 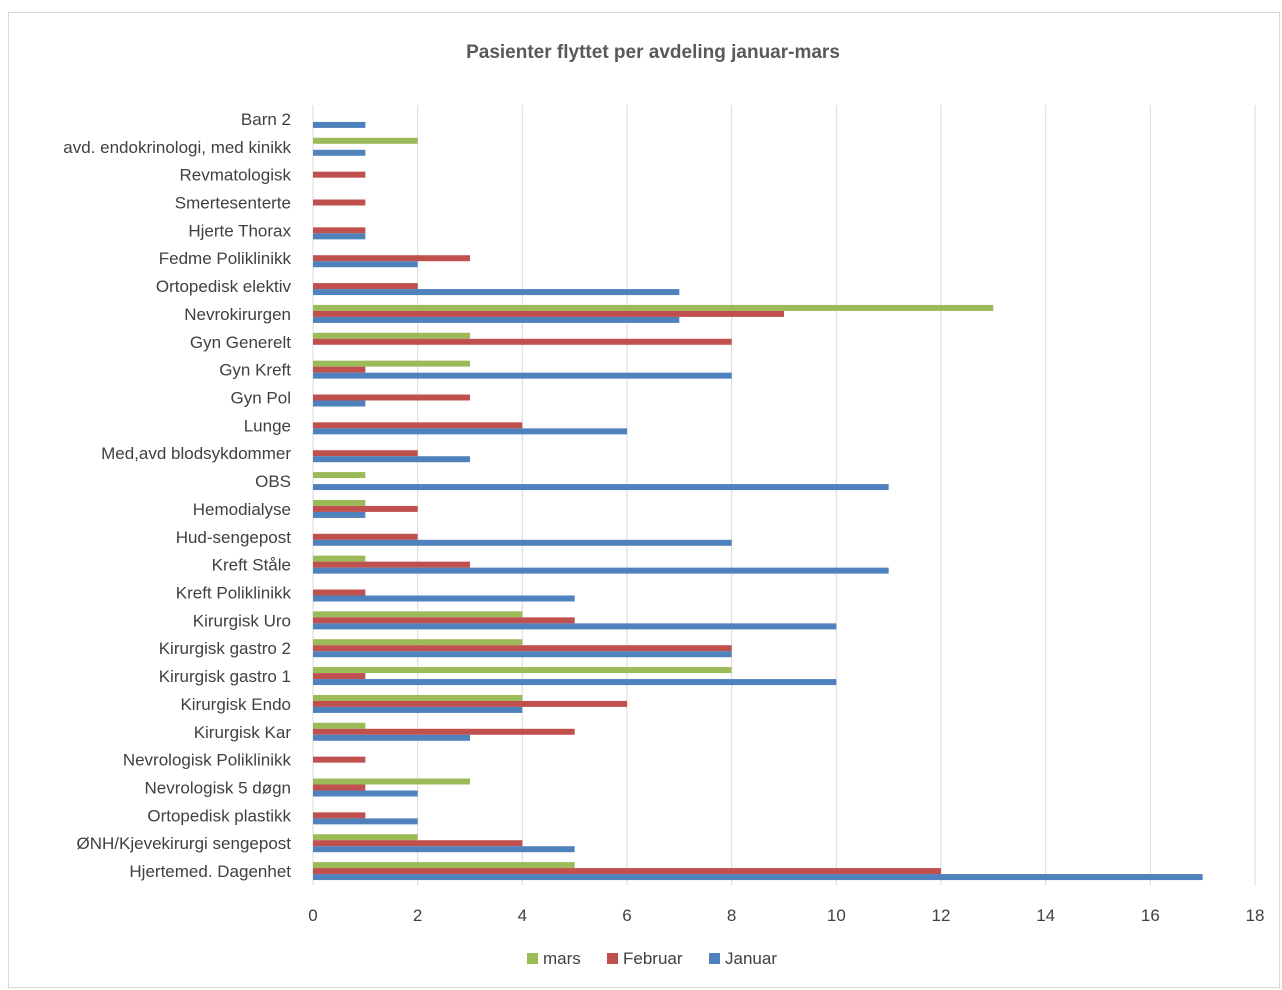 I want to click on x-tick-label: 6, so click(x=626, y=915).